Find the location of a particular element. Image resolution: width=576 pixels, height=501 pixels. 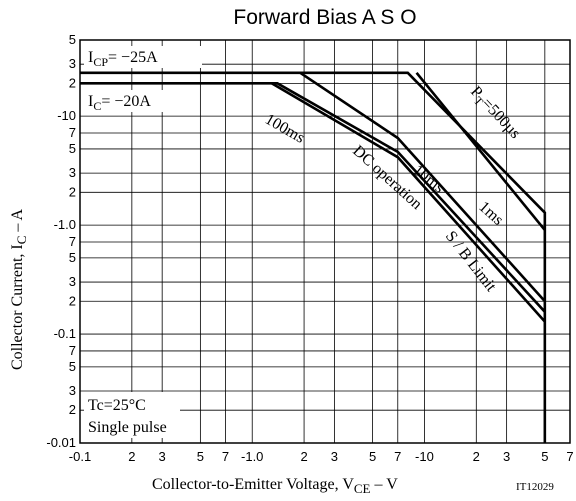

x-tick-label: -10 is located at coordinates (424, 456).